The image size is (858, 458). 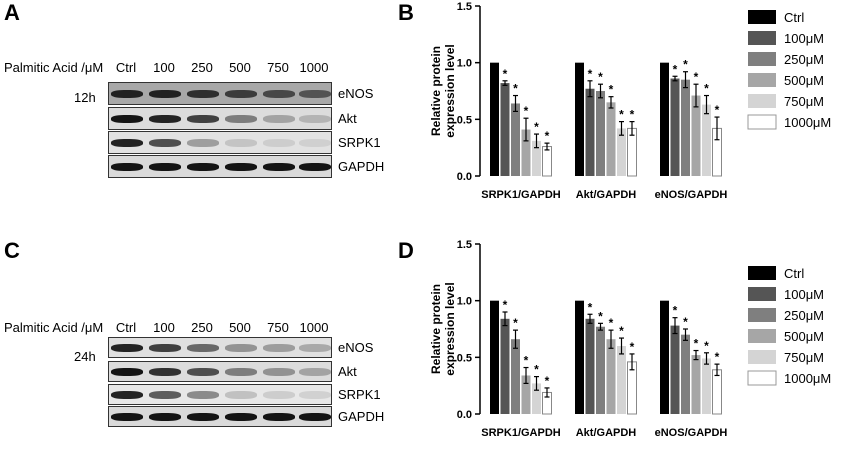 What do you see at coordinates (54, 67) in the screenshot?
I see `blot-header: Palmitic Acid /μM` at bounding box center [54, 67].